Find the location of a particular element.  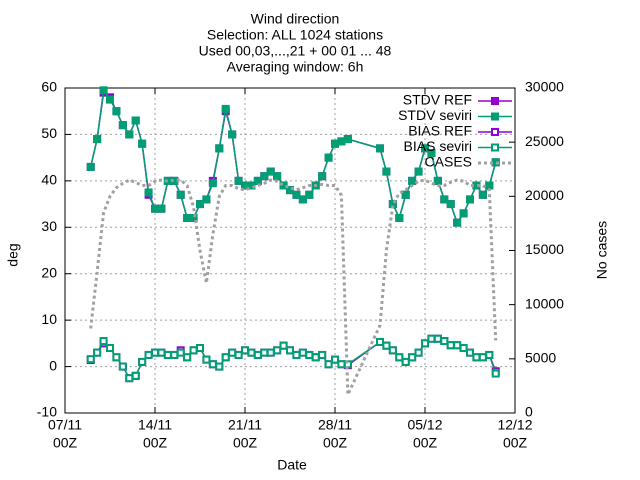

x-axis-label: Date is located at coordinates (292, 465).